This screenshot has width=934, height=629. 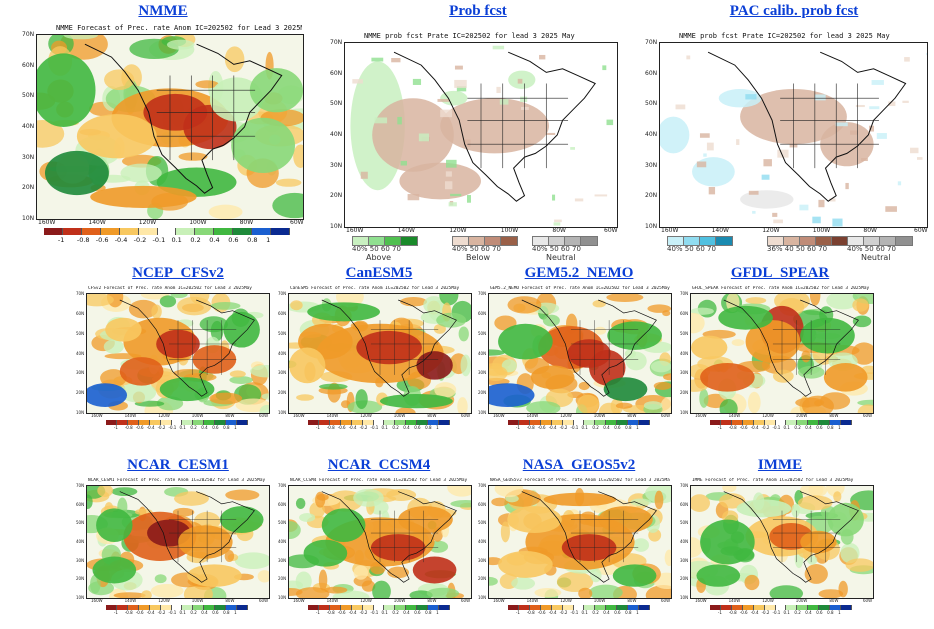 What do you see at coordinates (780, 273) in the screenshot?
I see `title-gfdl-spear: GFDL_SPEAR` at bounding box center [780, 273].